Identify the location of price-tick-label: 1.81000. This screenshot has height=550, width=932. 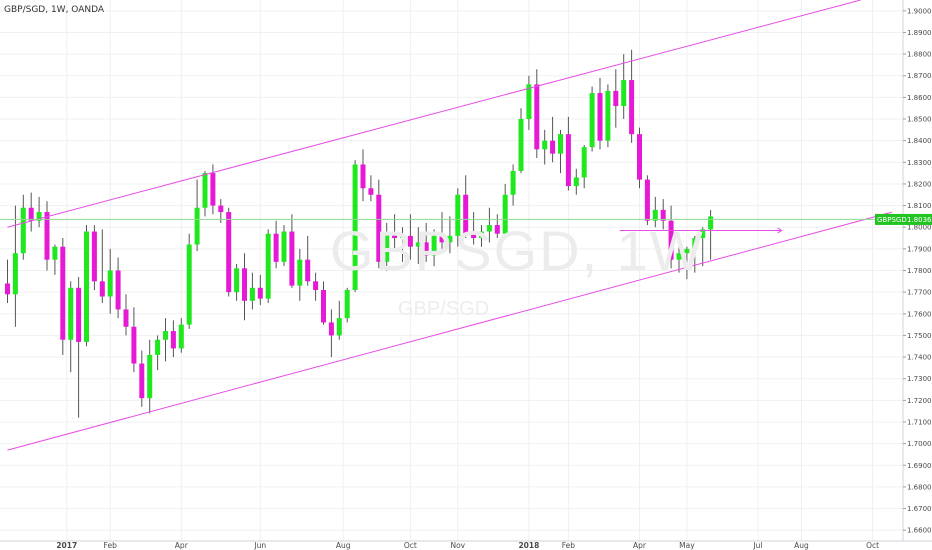
(919, 206).